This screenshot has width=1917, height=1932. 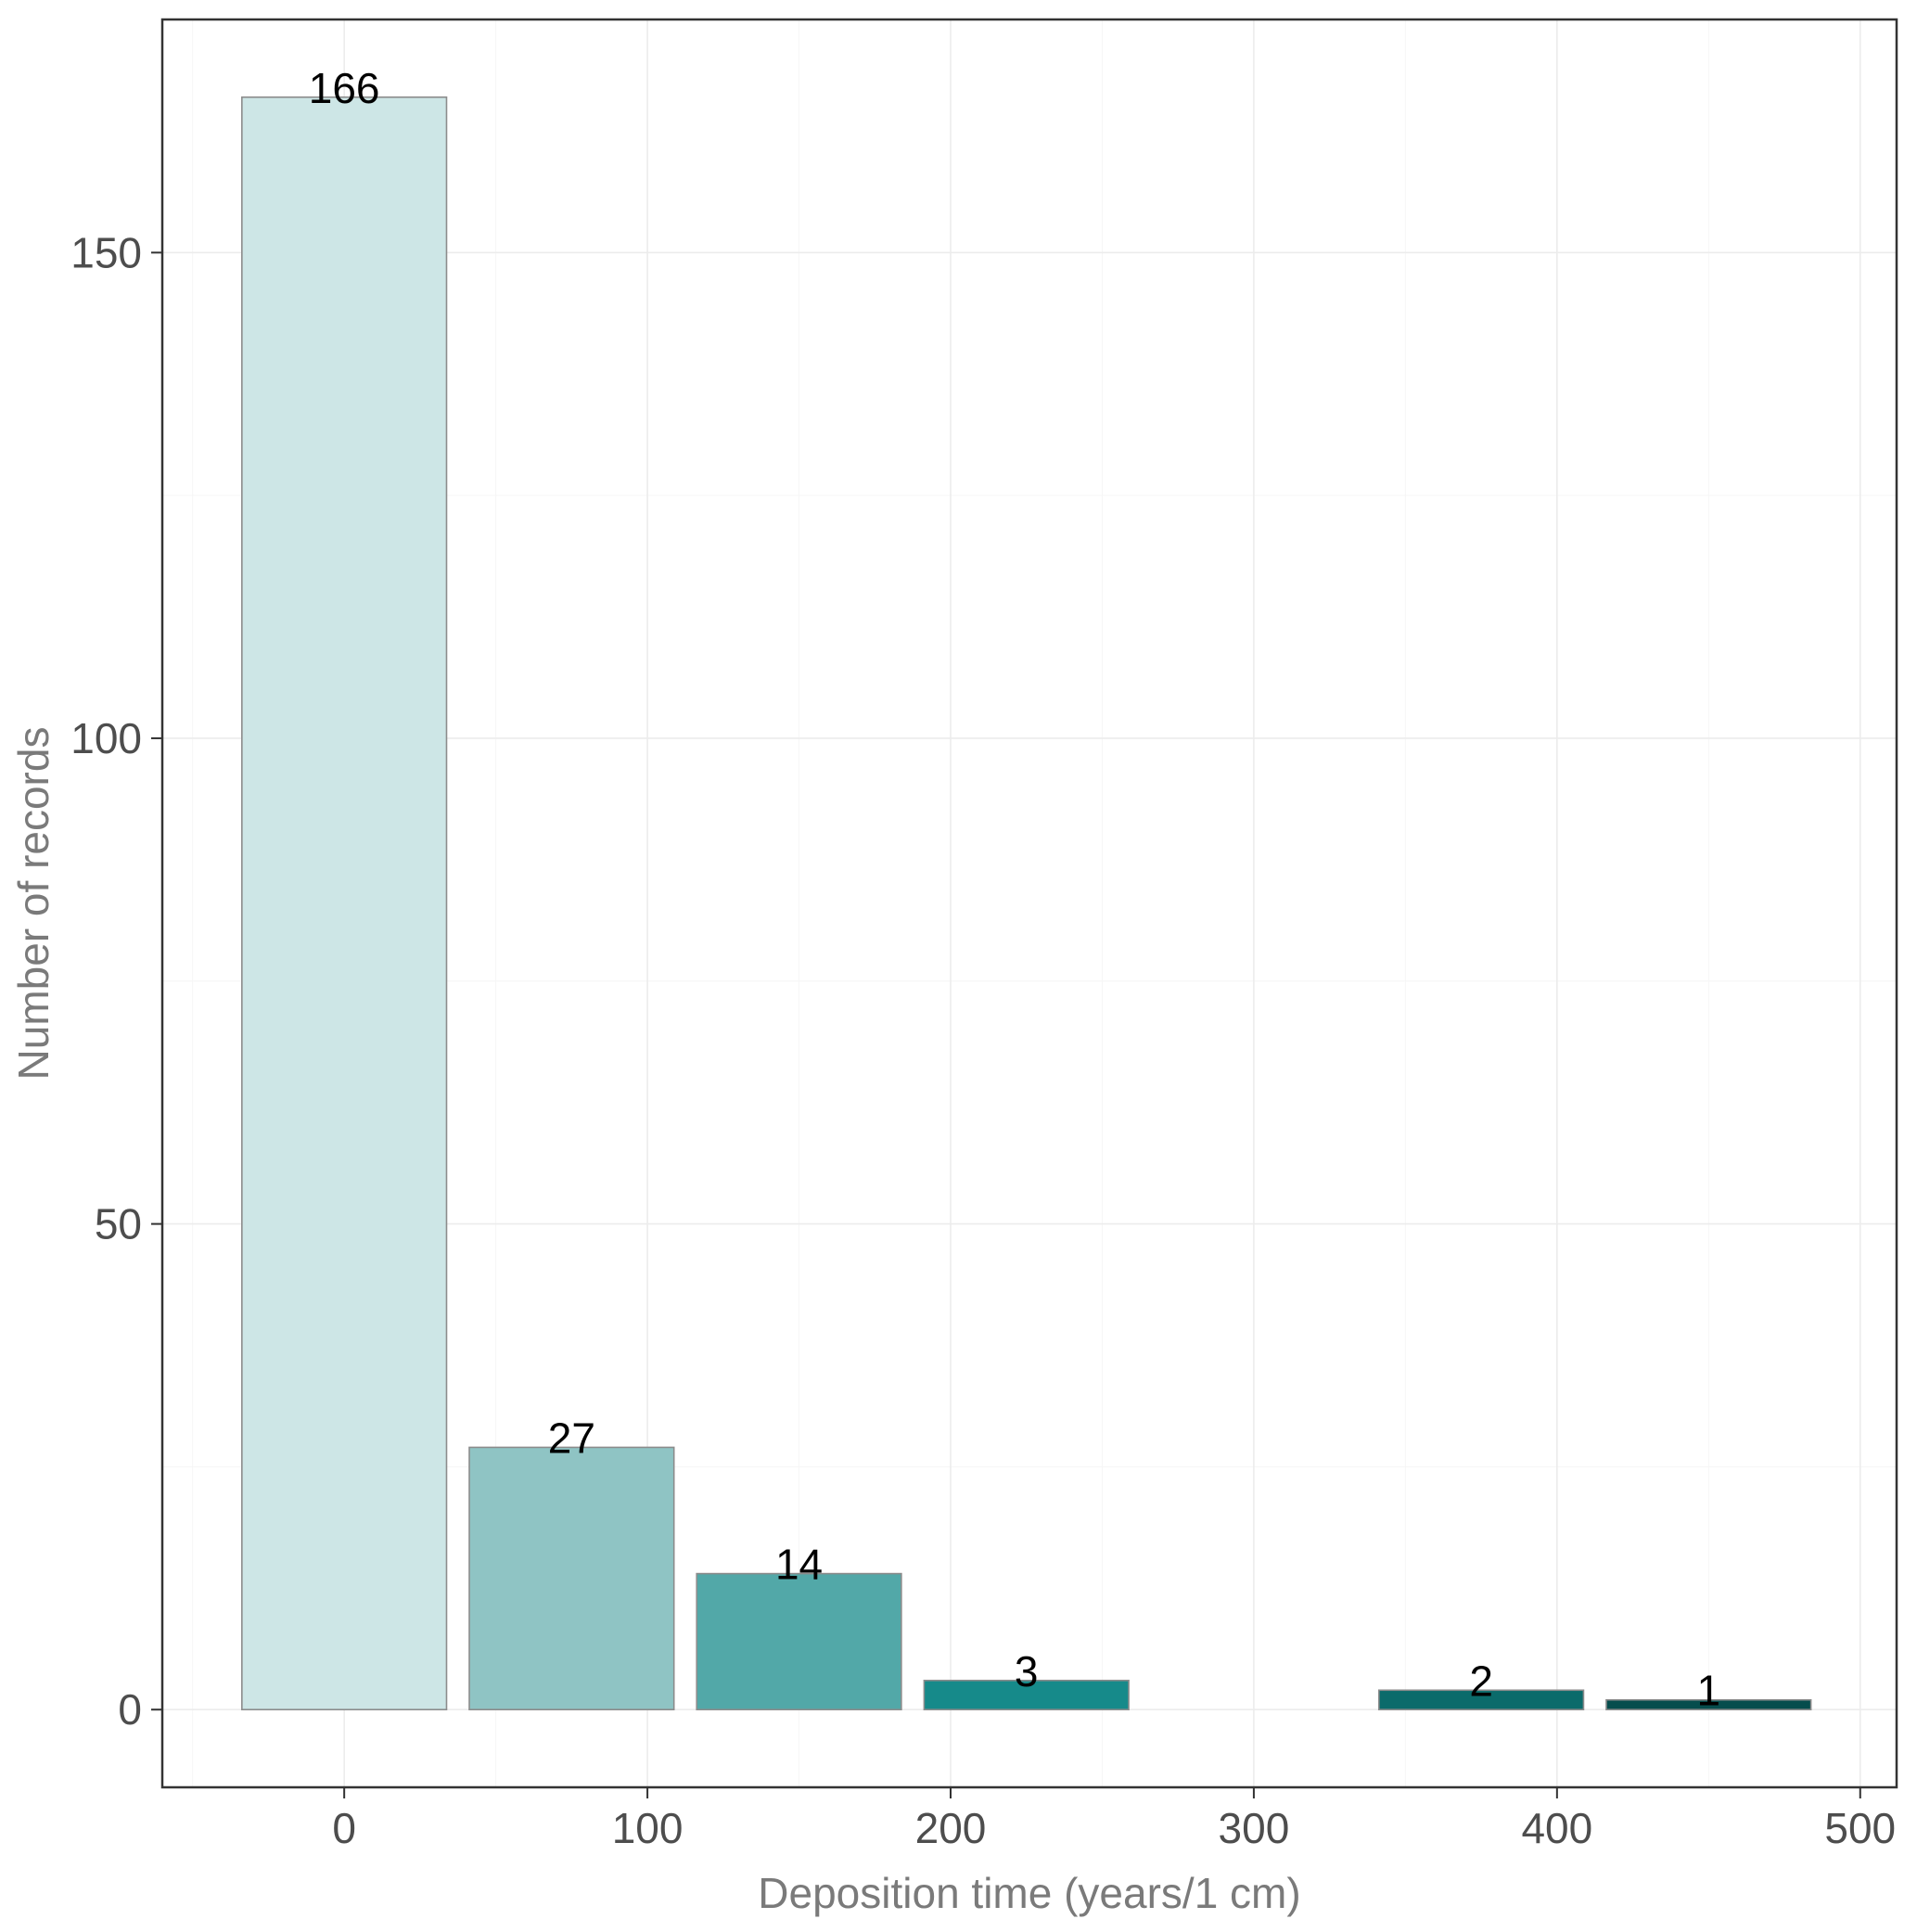 What do you see at coordinates (648, 1828) in the screenshot?
I see `x-tick-label: 100` at bounding box center [648, 1828].